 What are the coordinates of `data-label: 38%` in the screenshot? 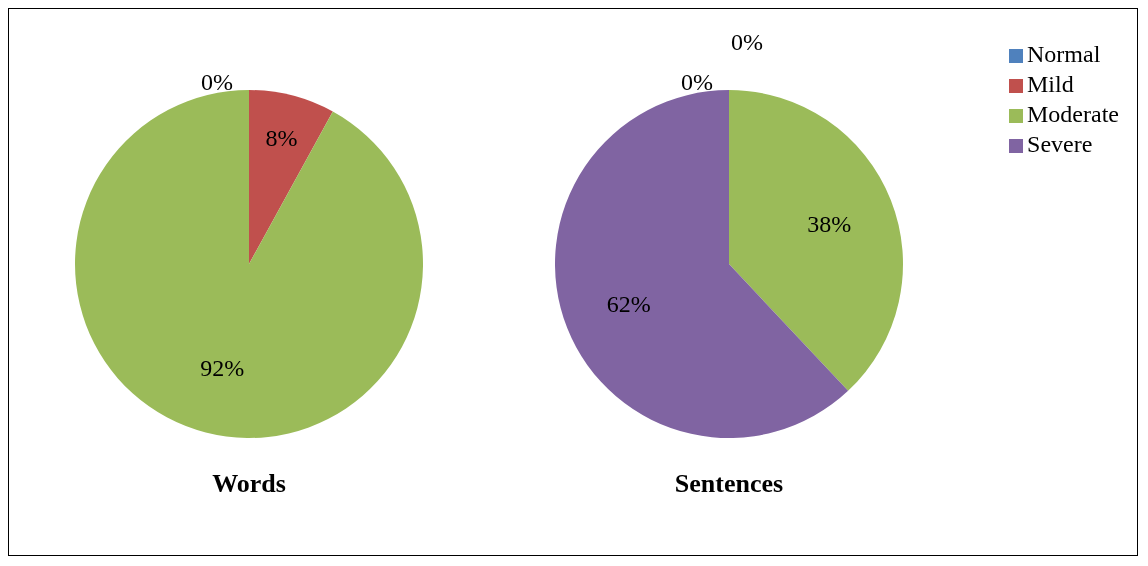 It's located at (829, 224).